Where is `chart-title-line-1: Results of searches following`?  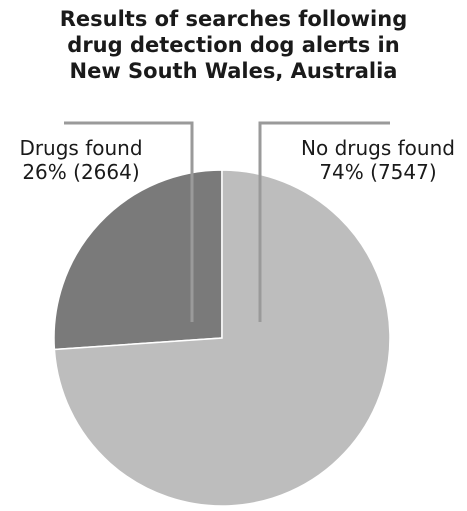
chart-title-line-1: Results of searches following is located at coordinates (233, 19).